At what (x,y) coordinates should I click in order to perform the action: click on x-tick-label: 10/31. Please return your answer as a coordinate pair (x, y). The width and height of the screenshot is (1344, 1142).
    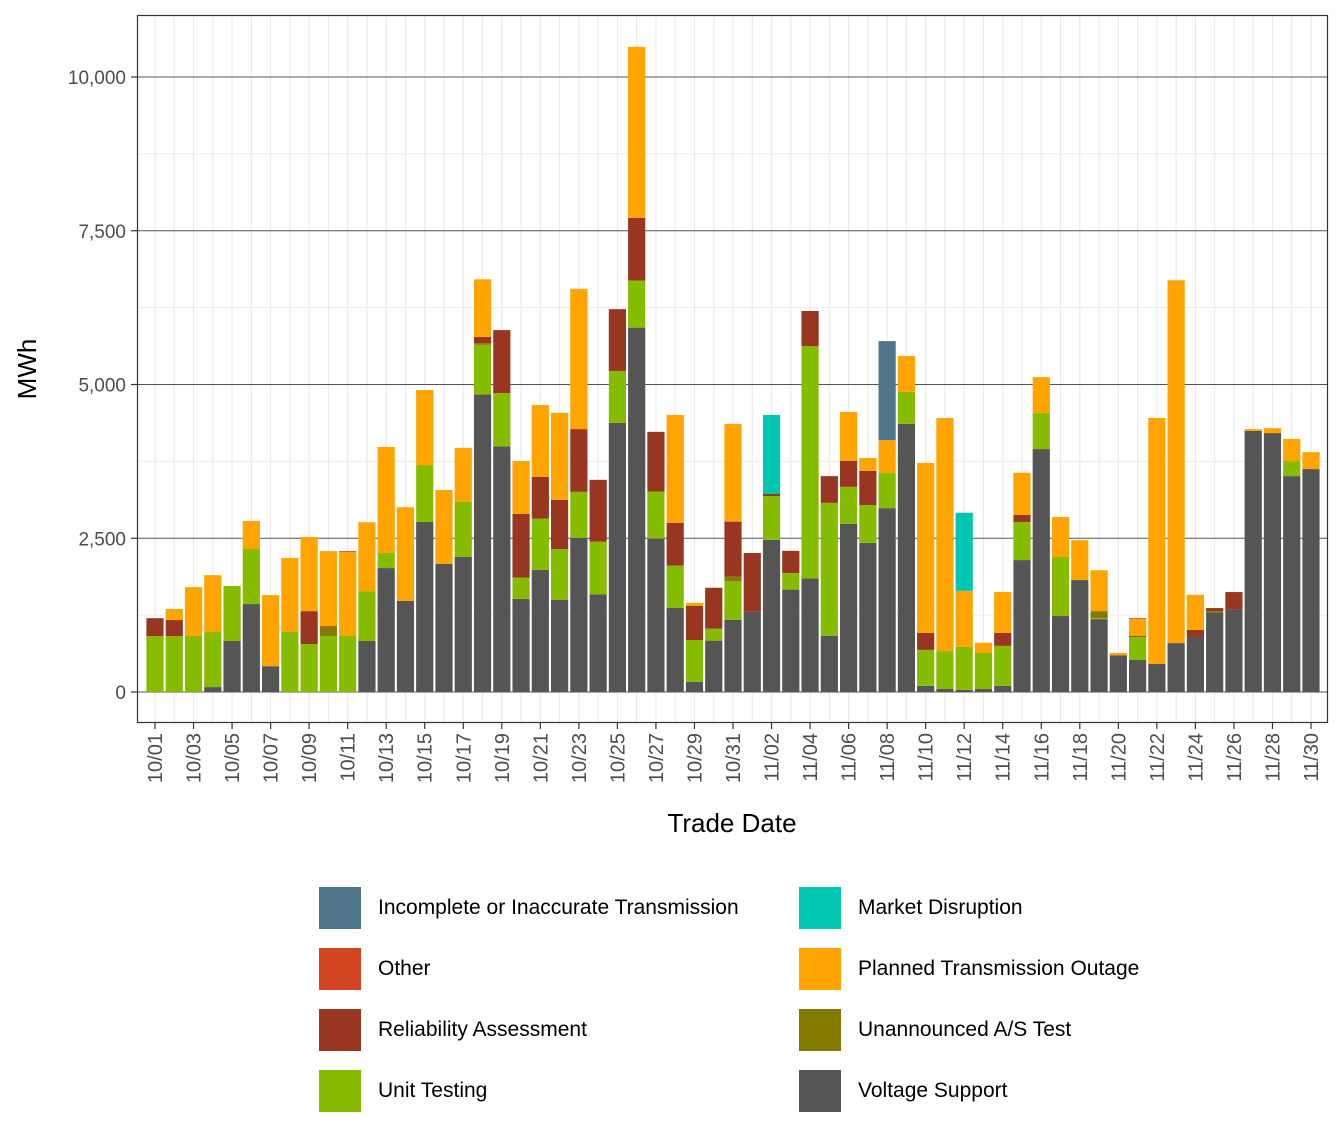
    Looking at the image, I should click on (734, 758).